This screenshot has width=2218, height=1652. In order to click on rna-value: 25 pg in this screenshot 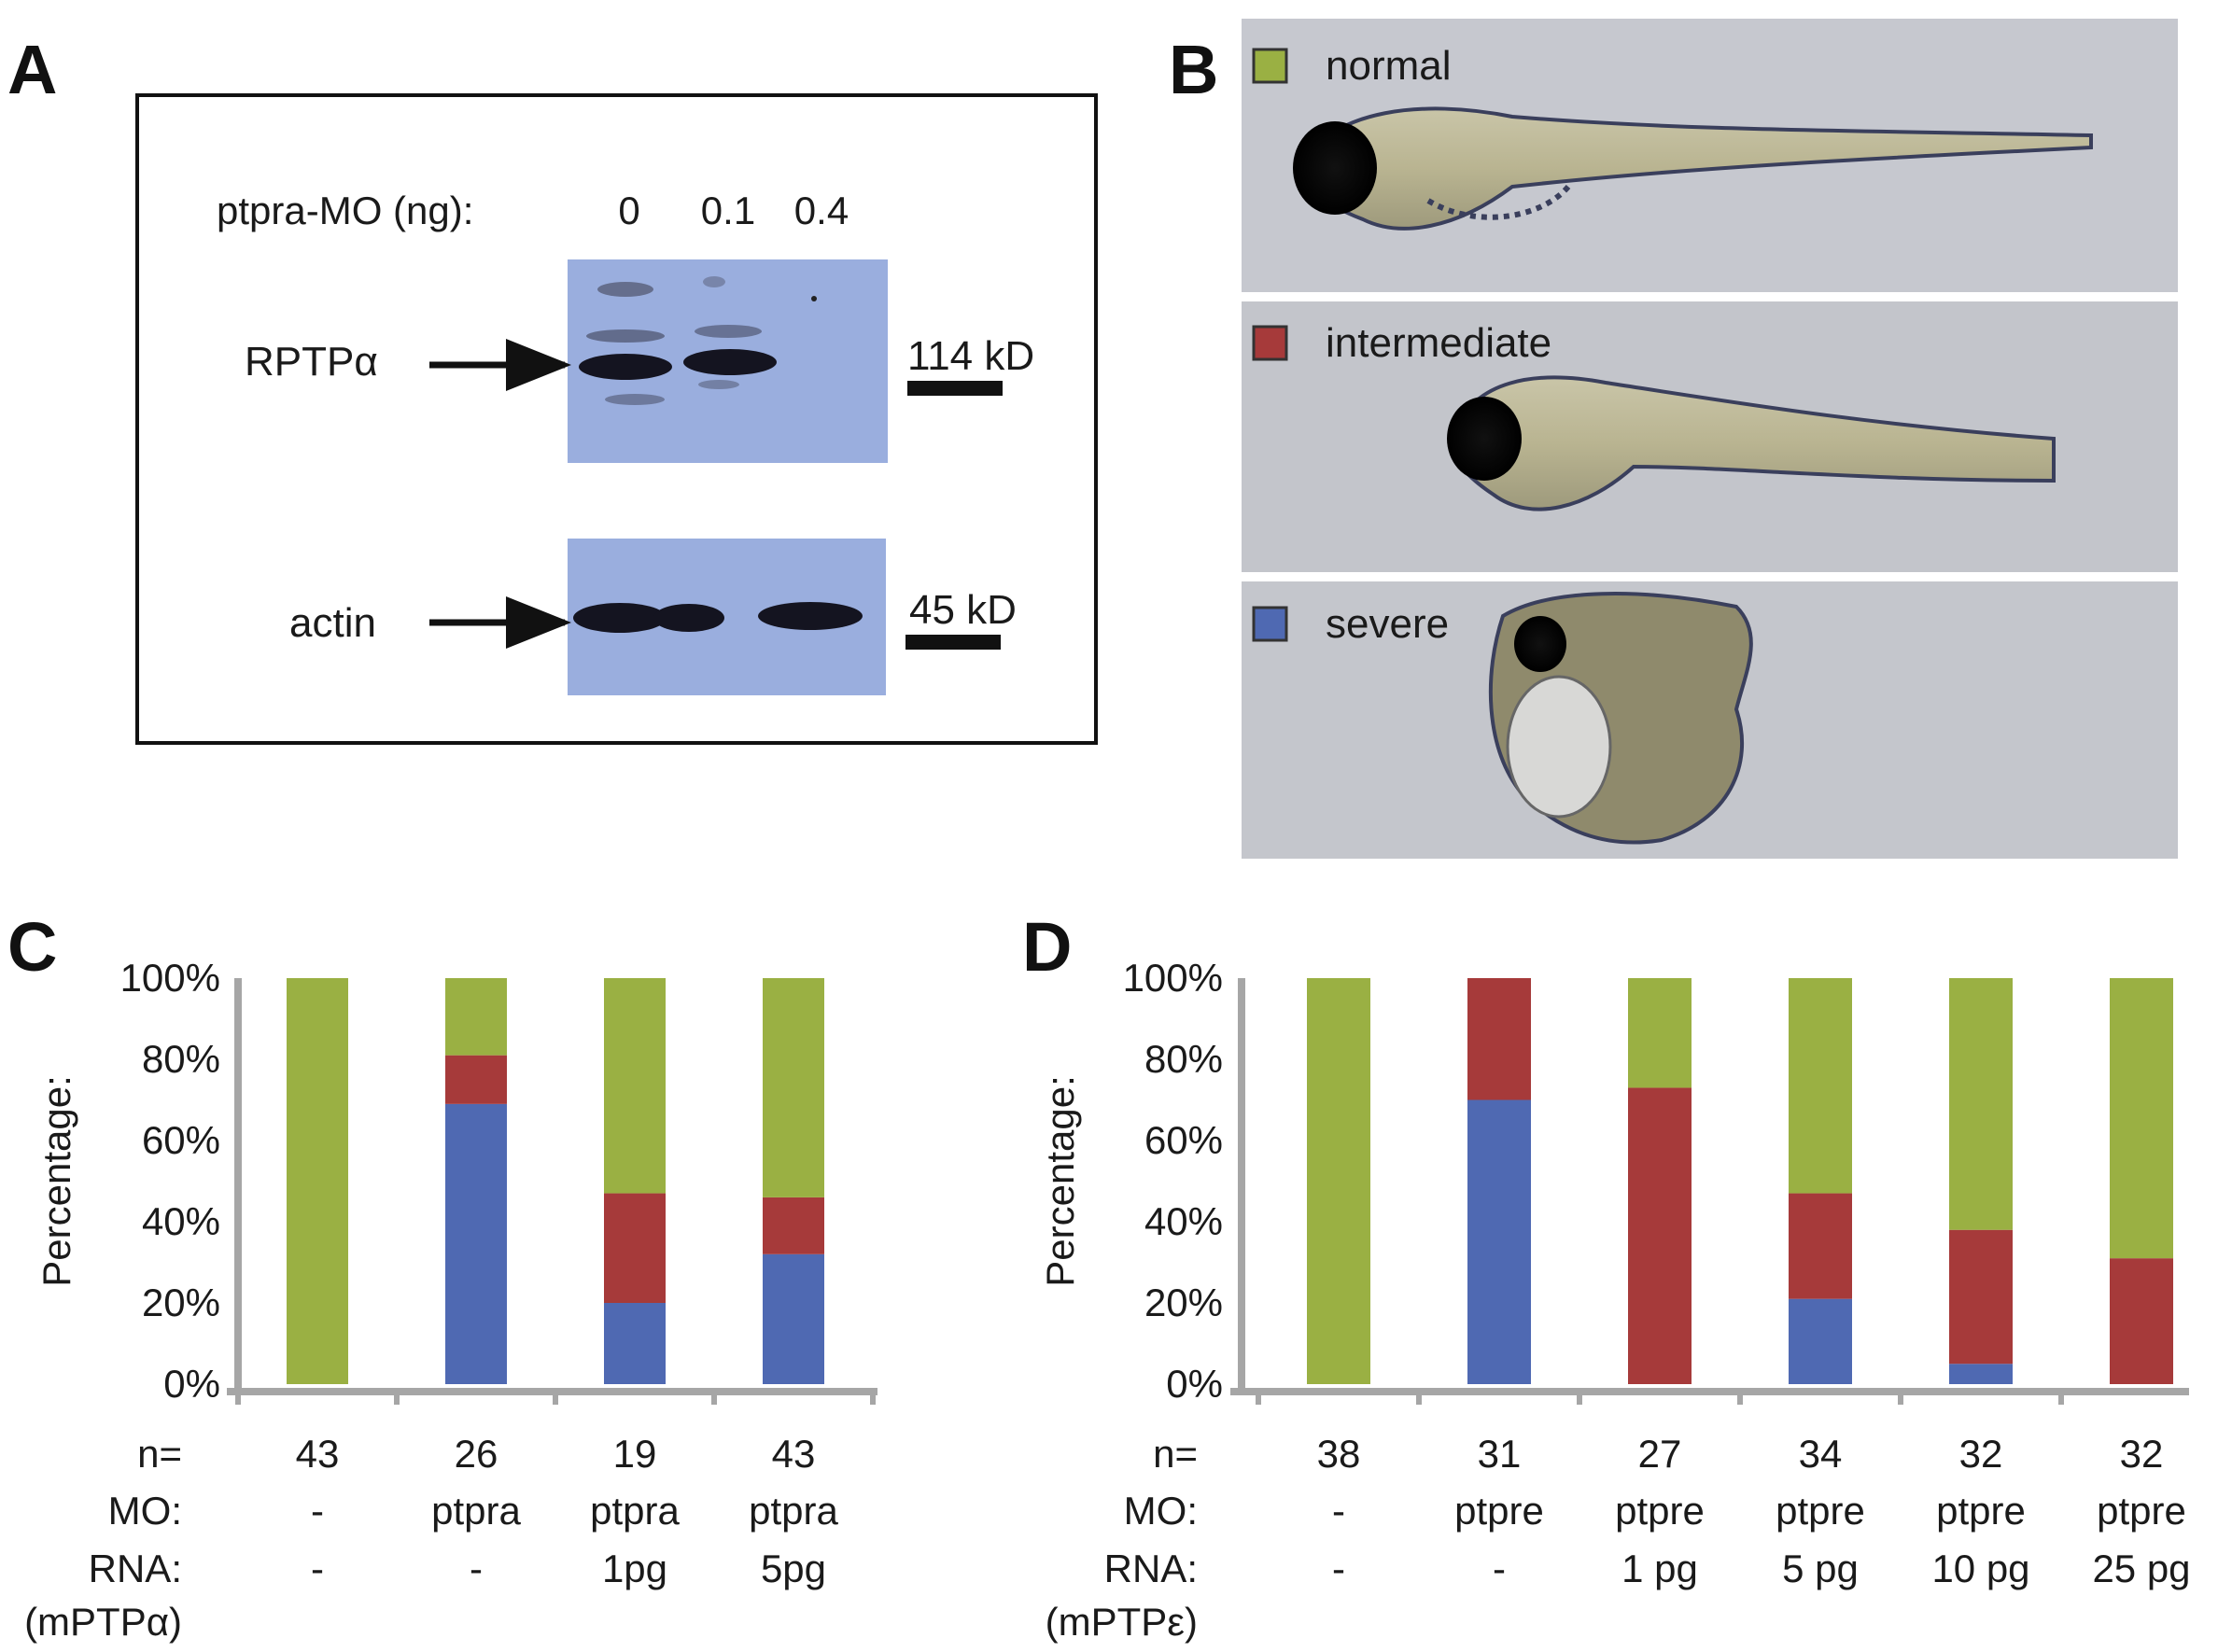, I will do `click(2141, 1568)`.